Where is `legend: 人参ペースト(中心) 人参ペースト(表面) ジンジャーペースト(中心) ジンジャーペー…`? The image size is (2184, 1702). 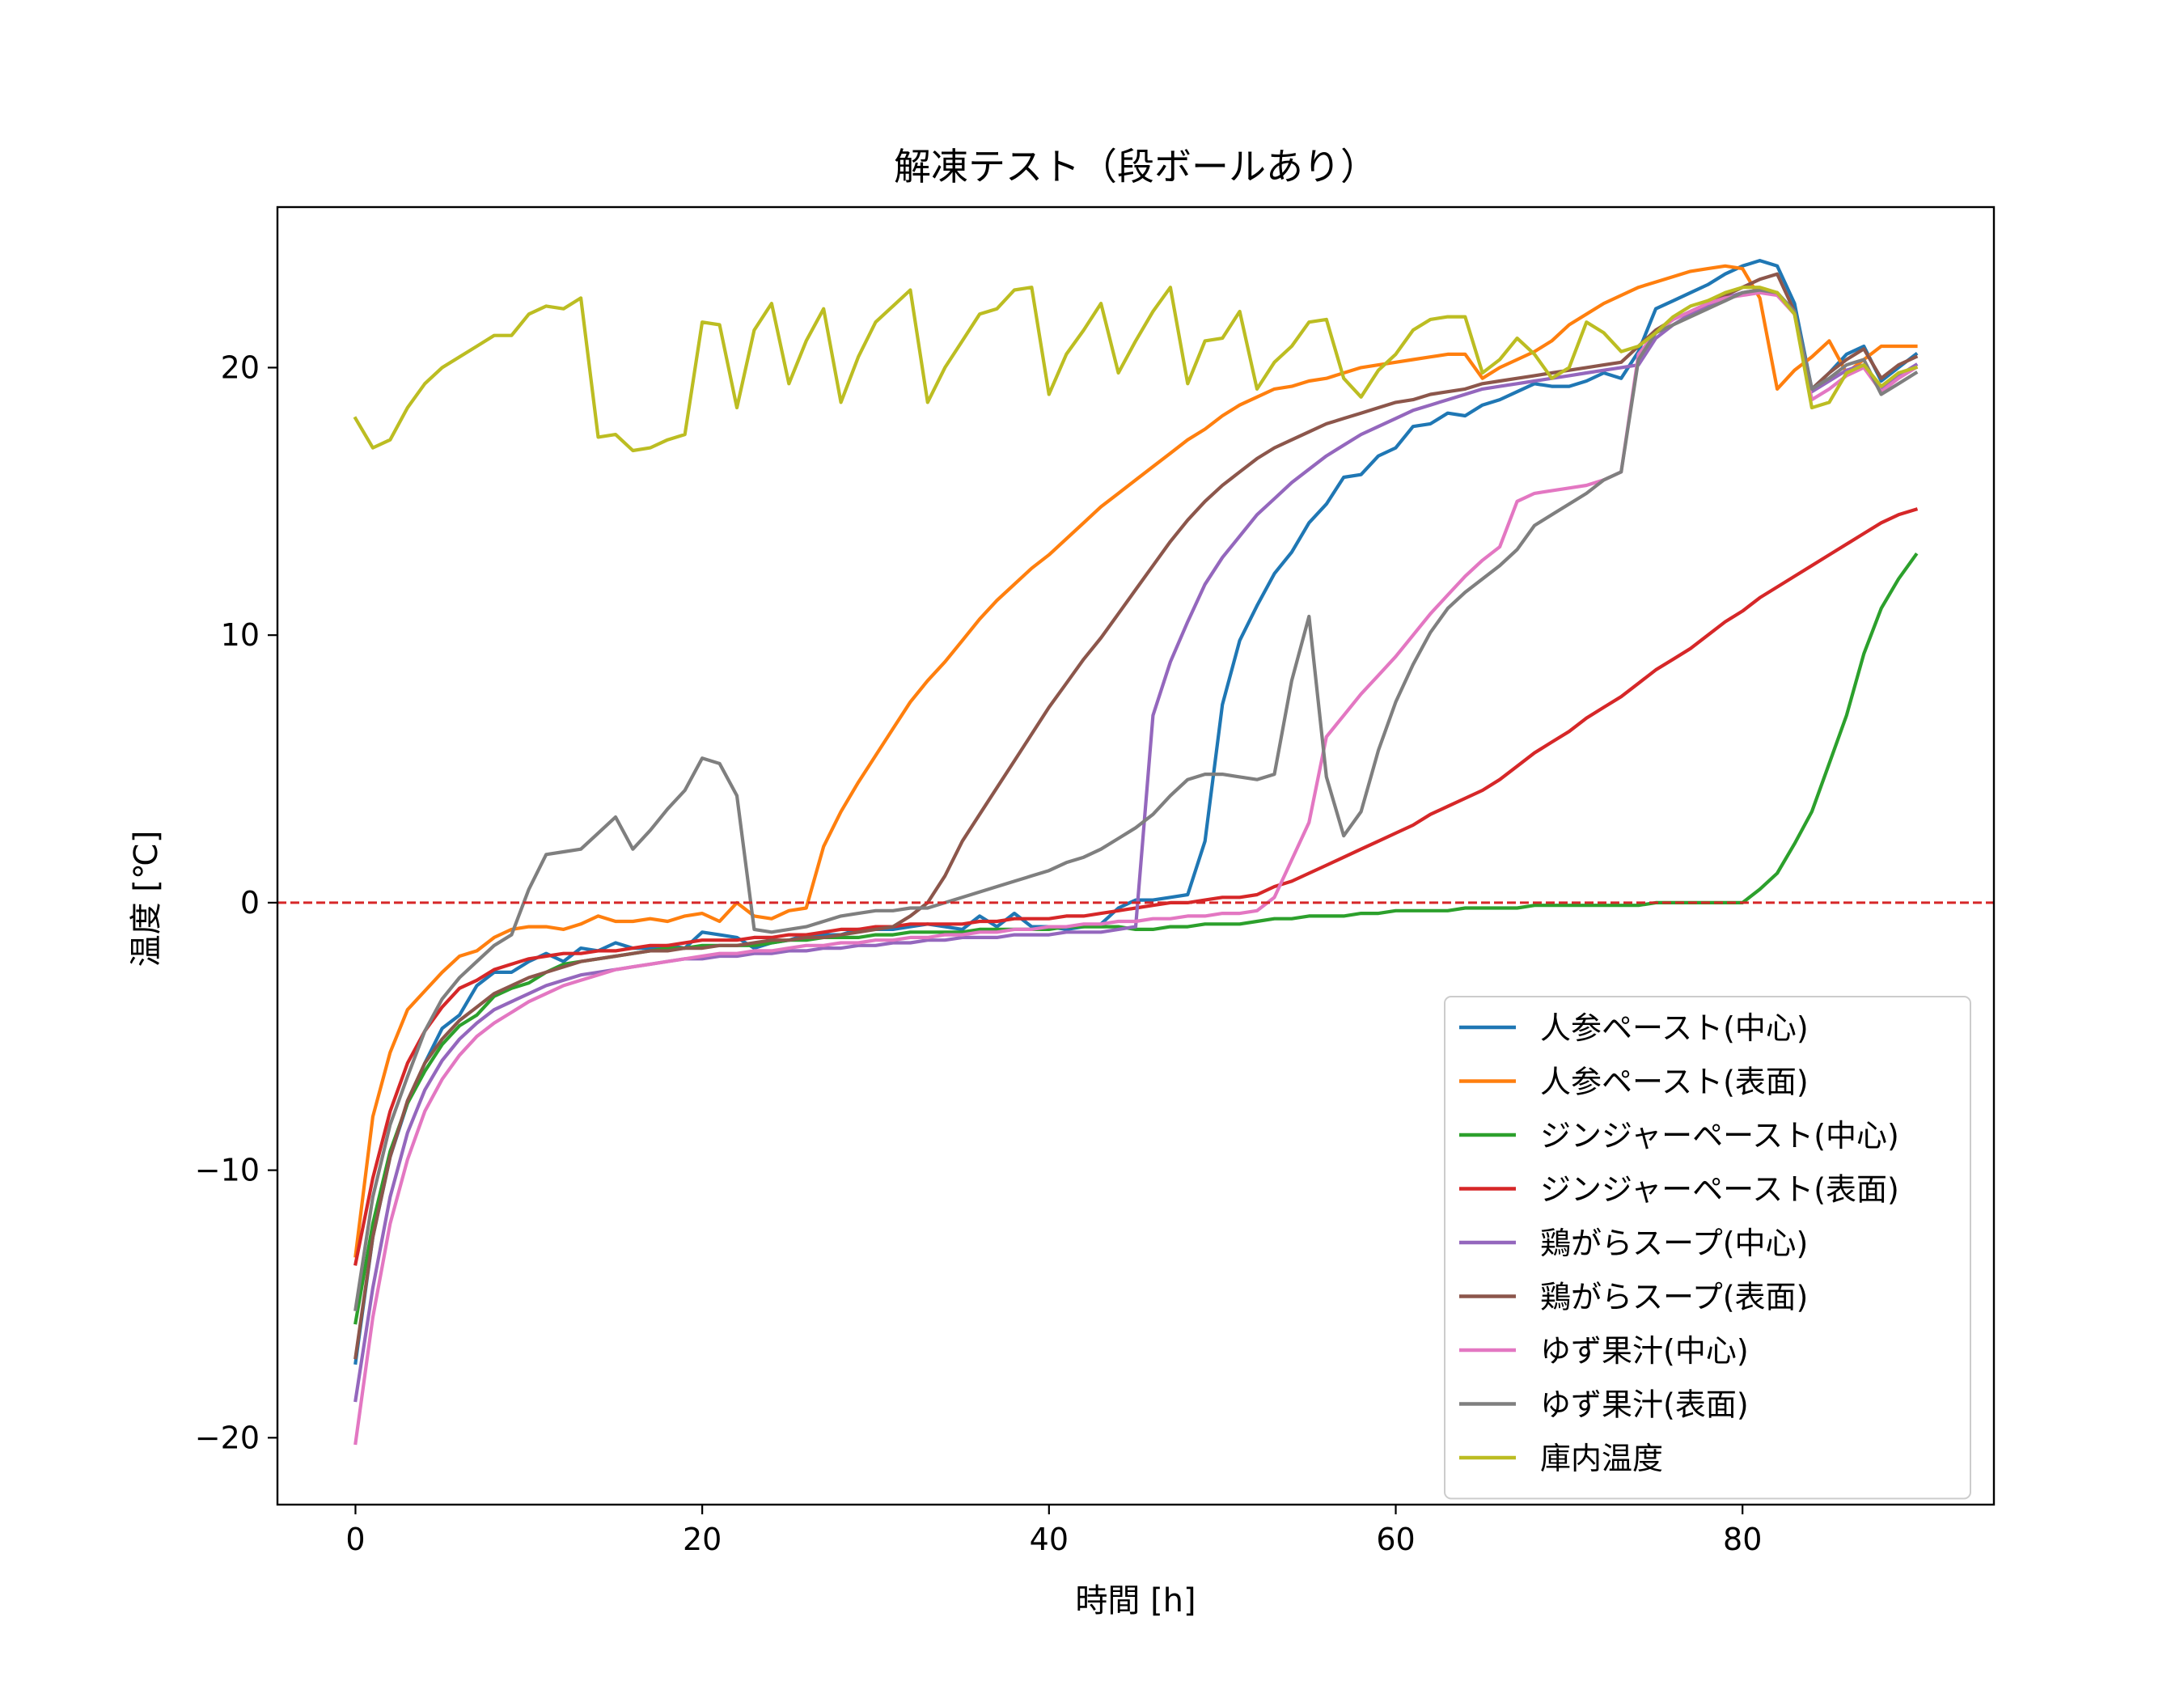 legend: 人参ペースト(中心) 人参ペースト(表面) ジンジャーペースト(中心) ジンジャーペー… is located at coordinates (1708, 1248).